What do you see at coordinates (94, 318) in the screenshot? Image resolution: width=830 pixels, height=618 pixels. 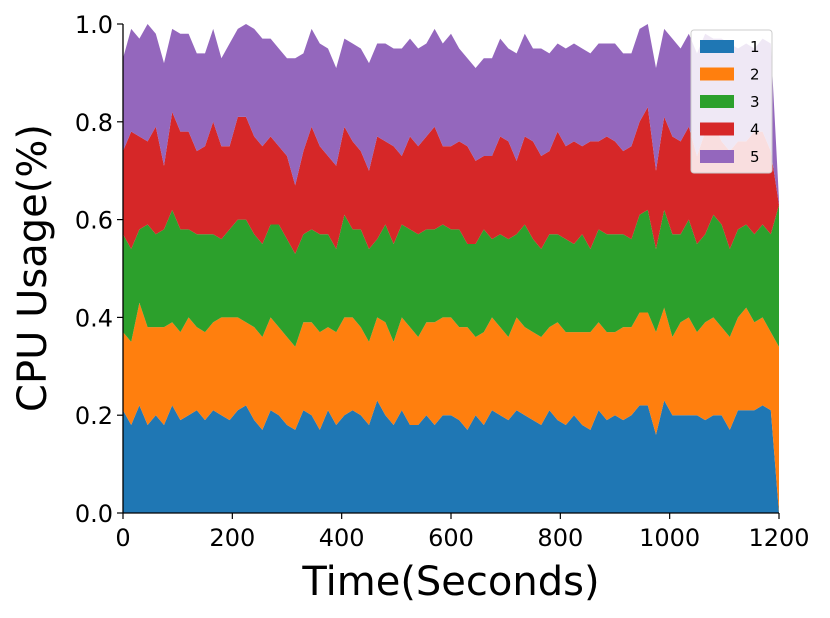 I see `y-tick-label: 0.4` at bounding box center [94, 318].